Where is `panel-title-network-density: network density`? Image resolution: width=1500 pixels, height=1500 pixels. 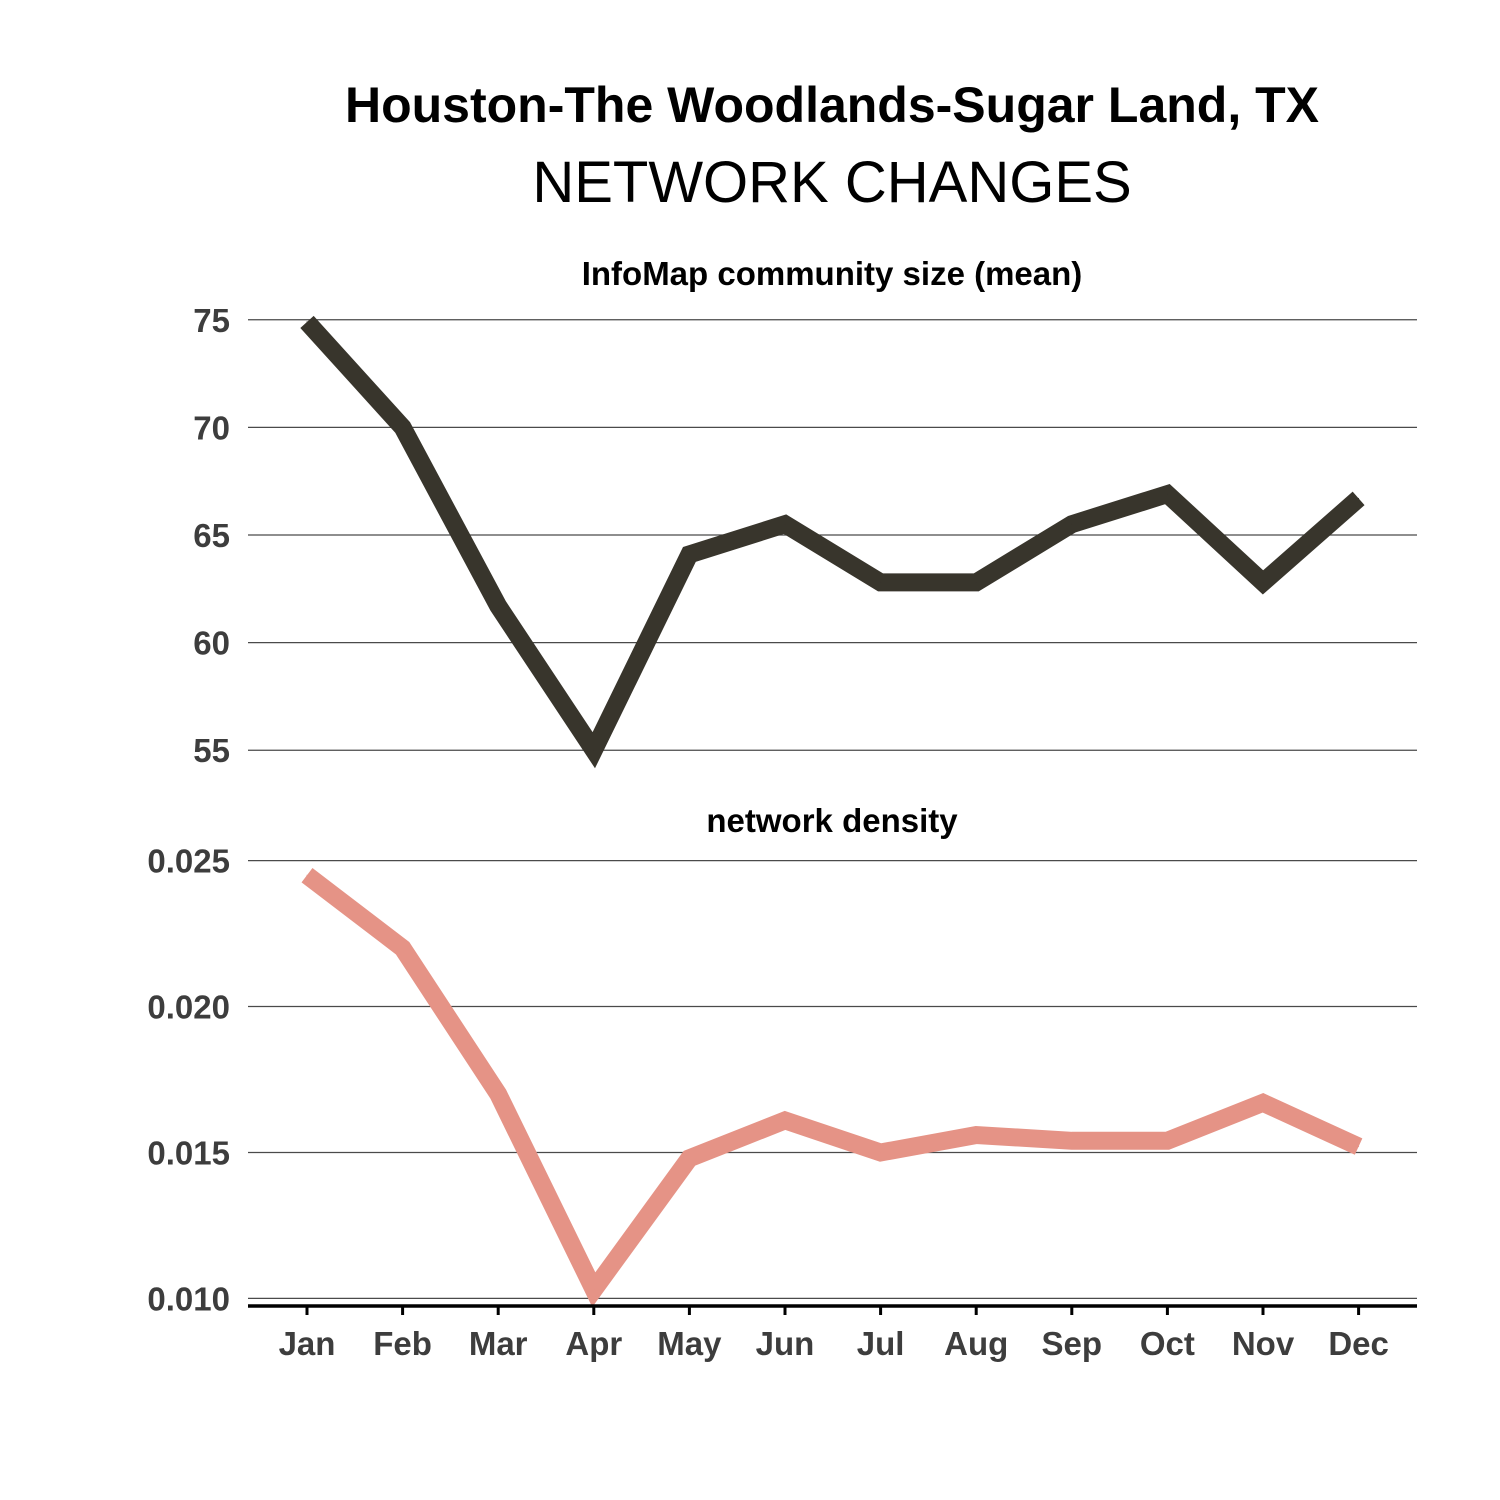
panel-title-network-density: network density is located at coordinates (832, 820).